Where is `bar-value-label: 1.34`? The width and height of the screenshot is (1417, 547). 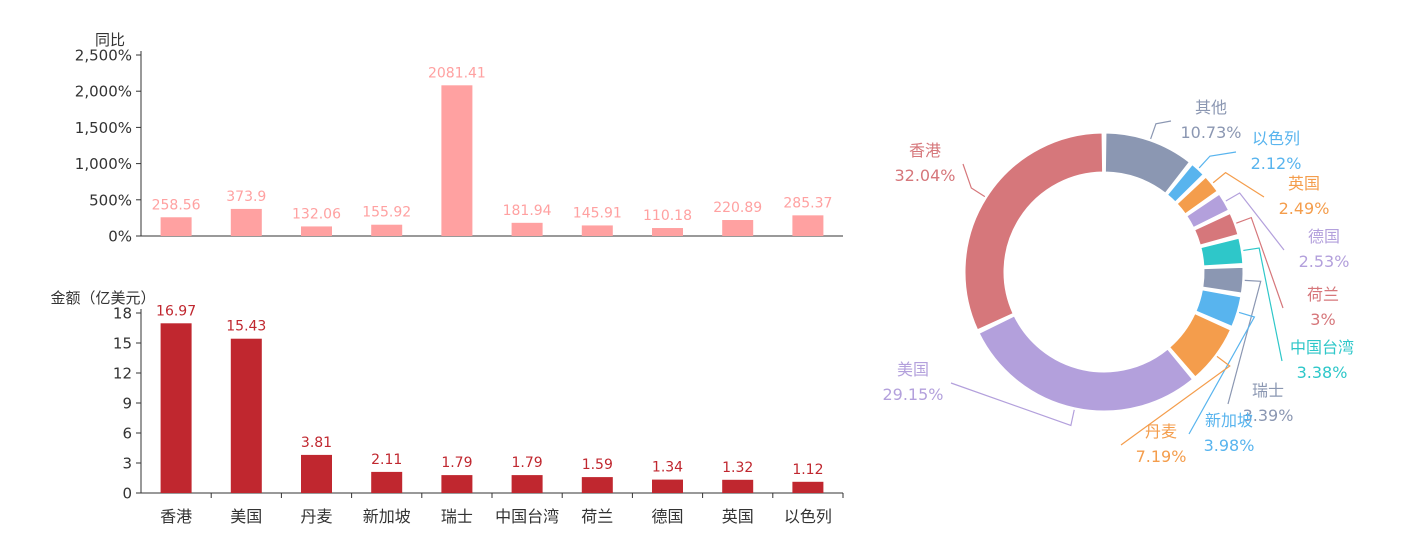 bar-value-label: 1.34 is located at coordinates (667, 468).